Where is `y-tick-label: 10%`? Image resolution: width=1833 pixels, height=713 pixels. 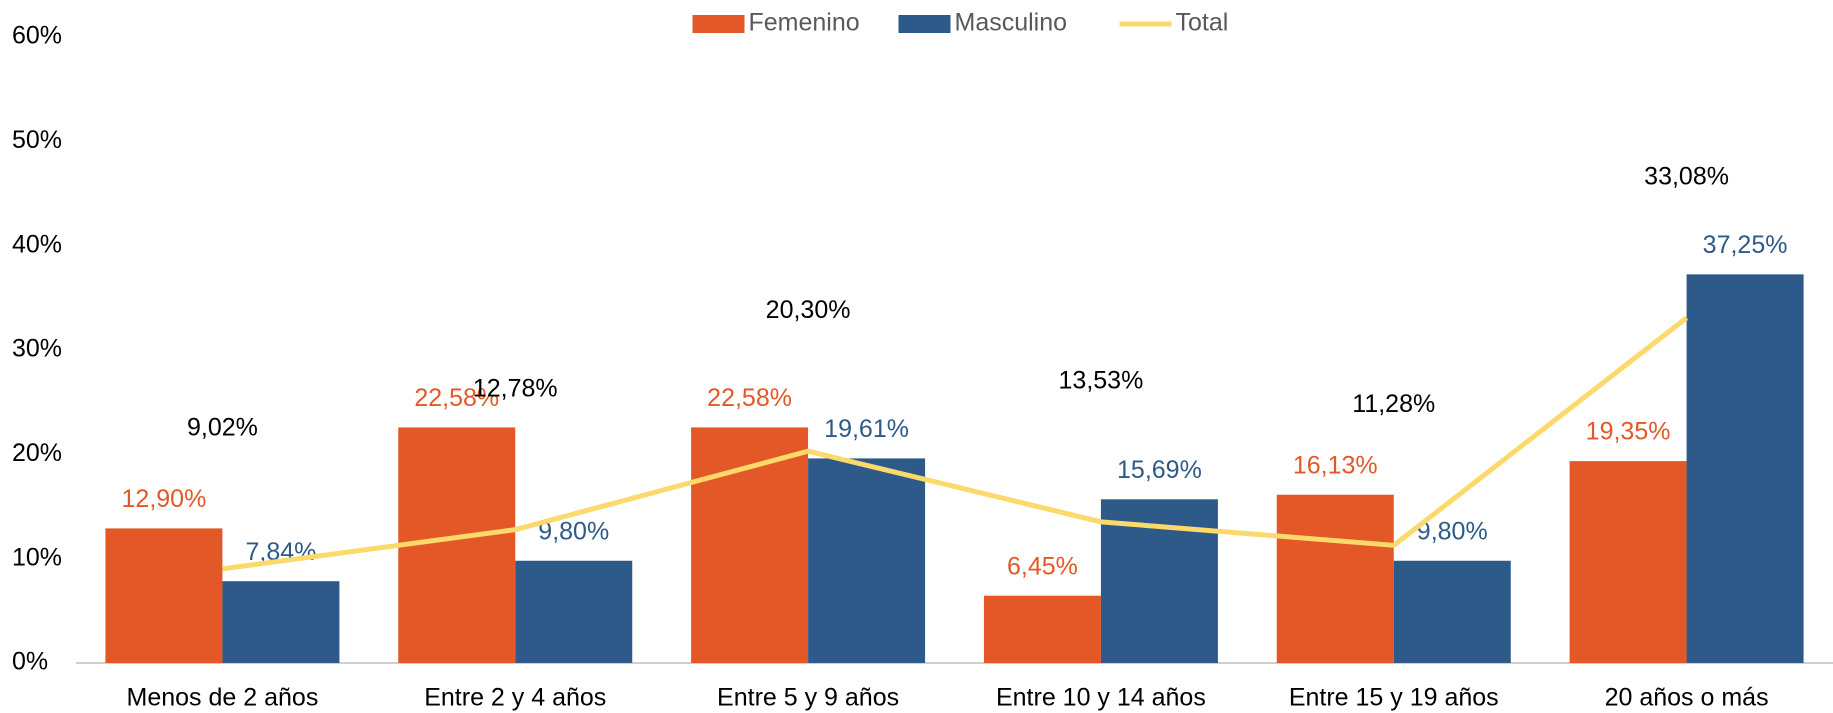 y-tick-label: 10% is located at coordinates (37, 557).